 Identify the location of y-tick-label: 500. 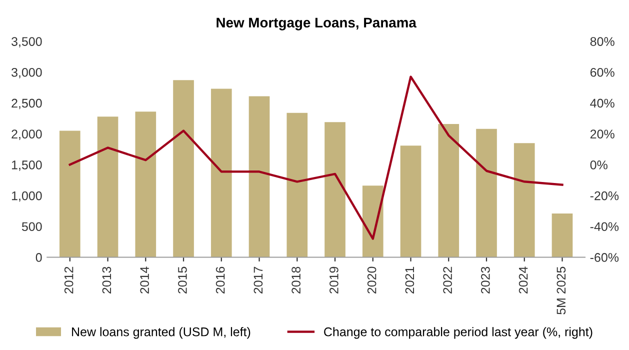
(32, 227).